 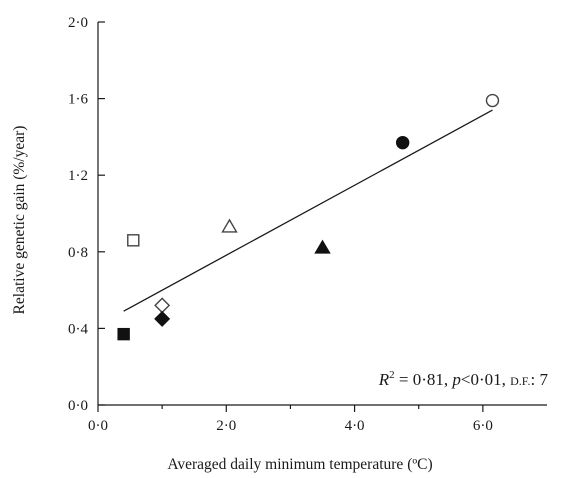 I want to click on p-symbol: p, so click(x=456, y=379).